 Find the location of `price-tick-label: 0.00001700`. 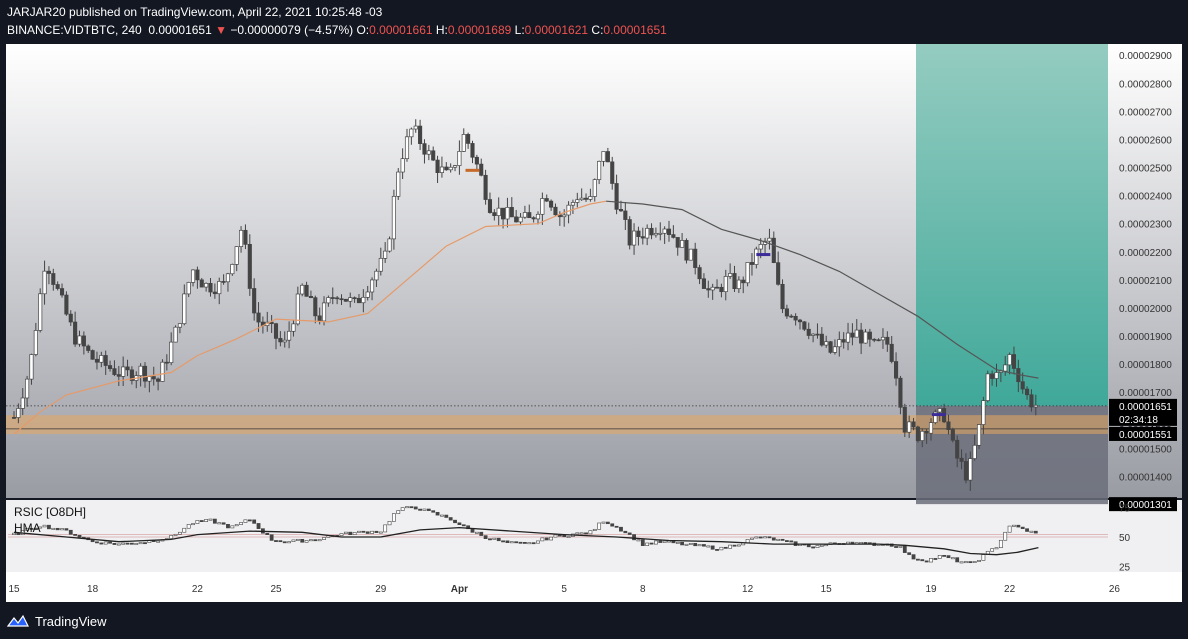

price-tick-label: 0.00001700 is located at coordinates (1145, 393).